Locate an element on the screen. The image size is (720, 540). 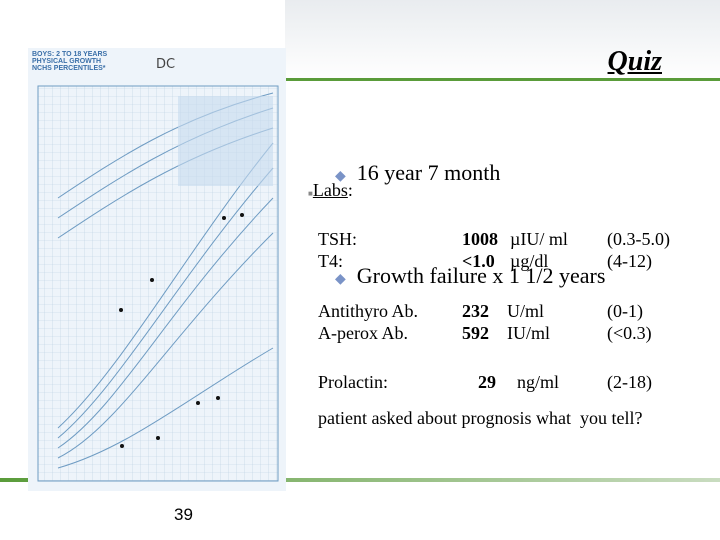
lab-value: <1.0 is located at coordinates (478, 261).